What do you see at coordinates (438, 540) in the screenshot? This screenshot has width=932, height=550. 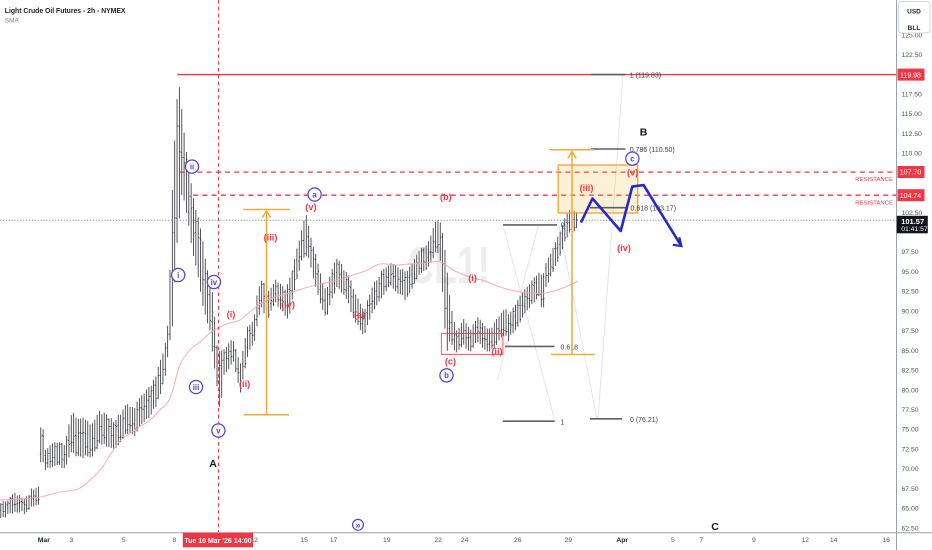 I see `svg-text: 22` at bounding box center [438, 540].